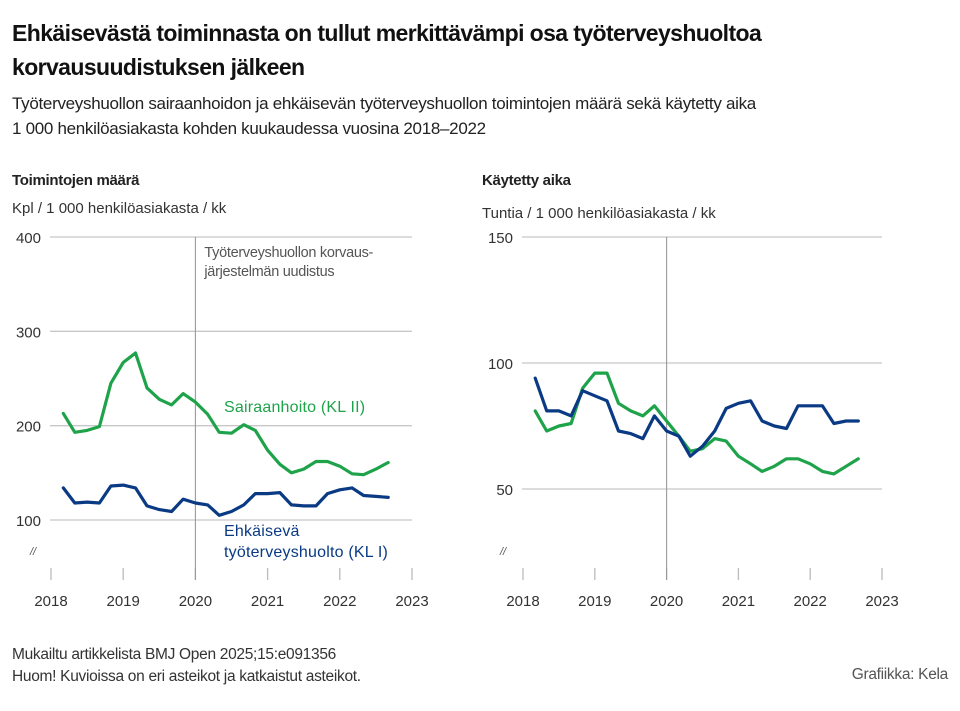 Image resolution: width=960 pixels, height=711 pixels. Describe the element at coordinates (28, 238) in the screenshot. I see `y-tick-label: 400` at that location.